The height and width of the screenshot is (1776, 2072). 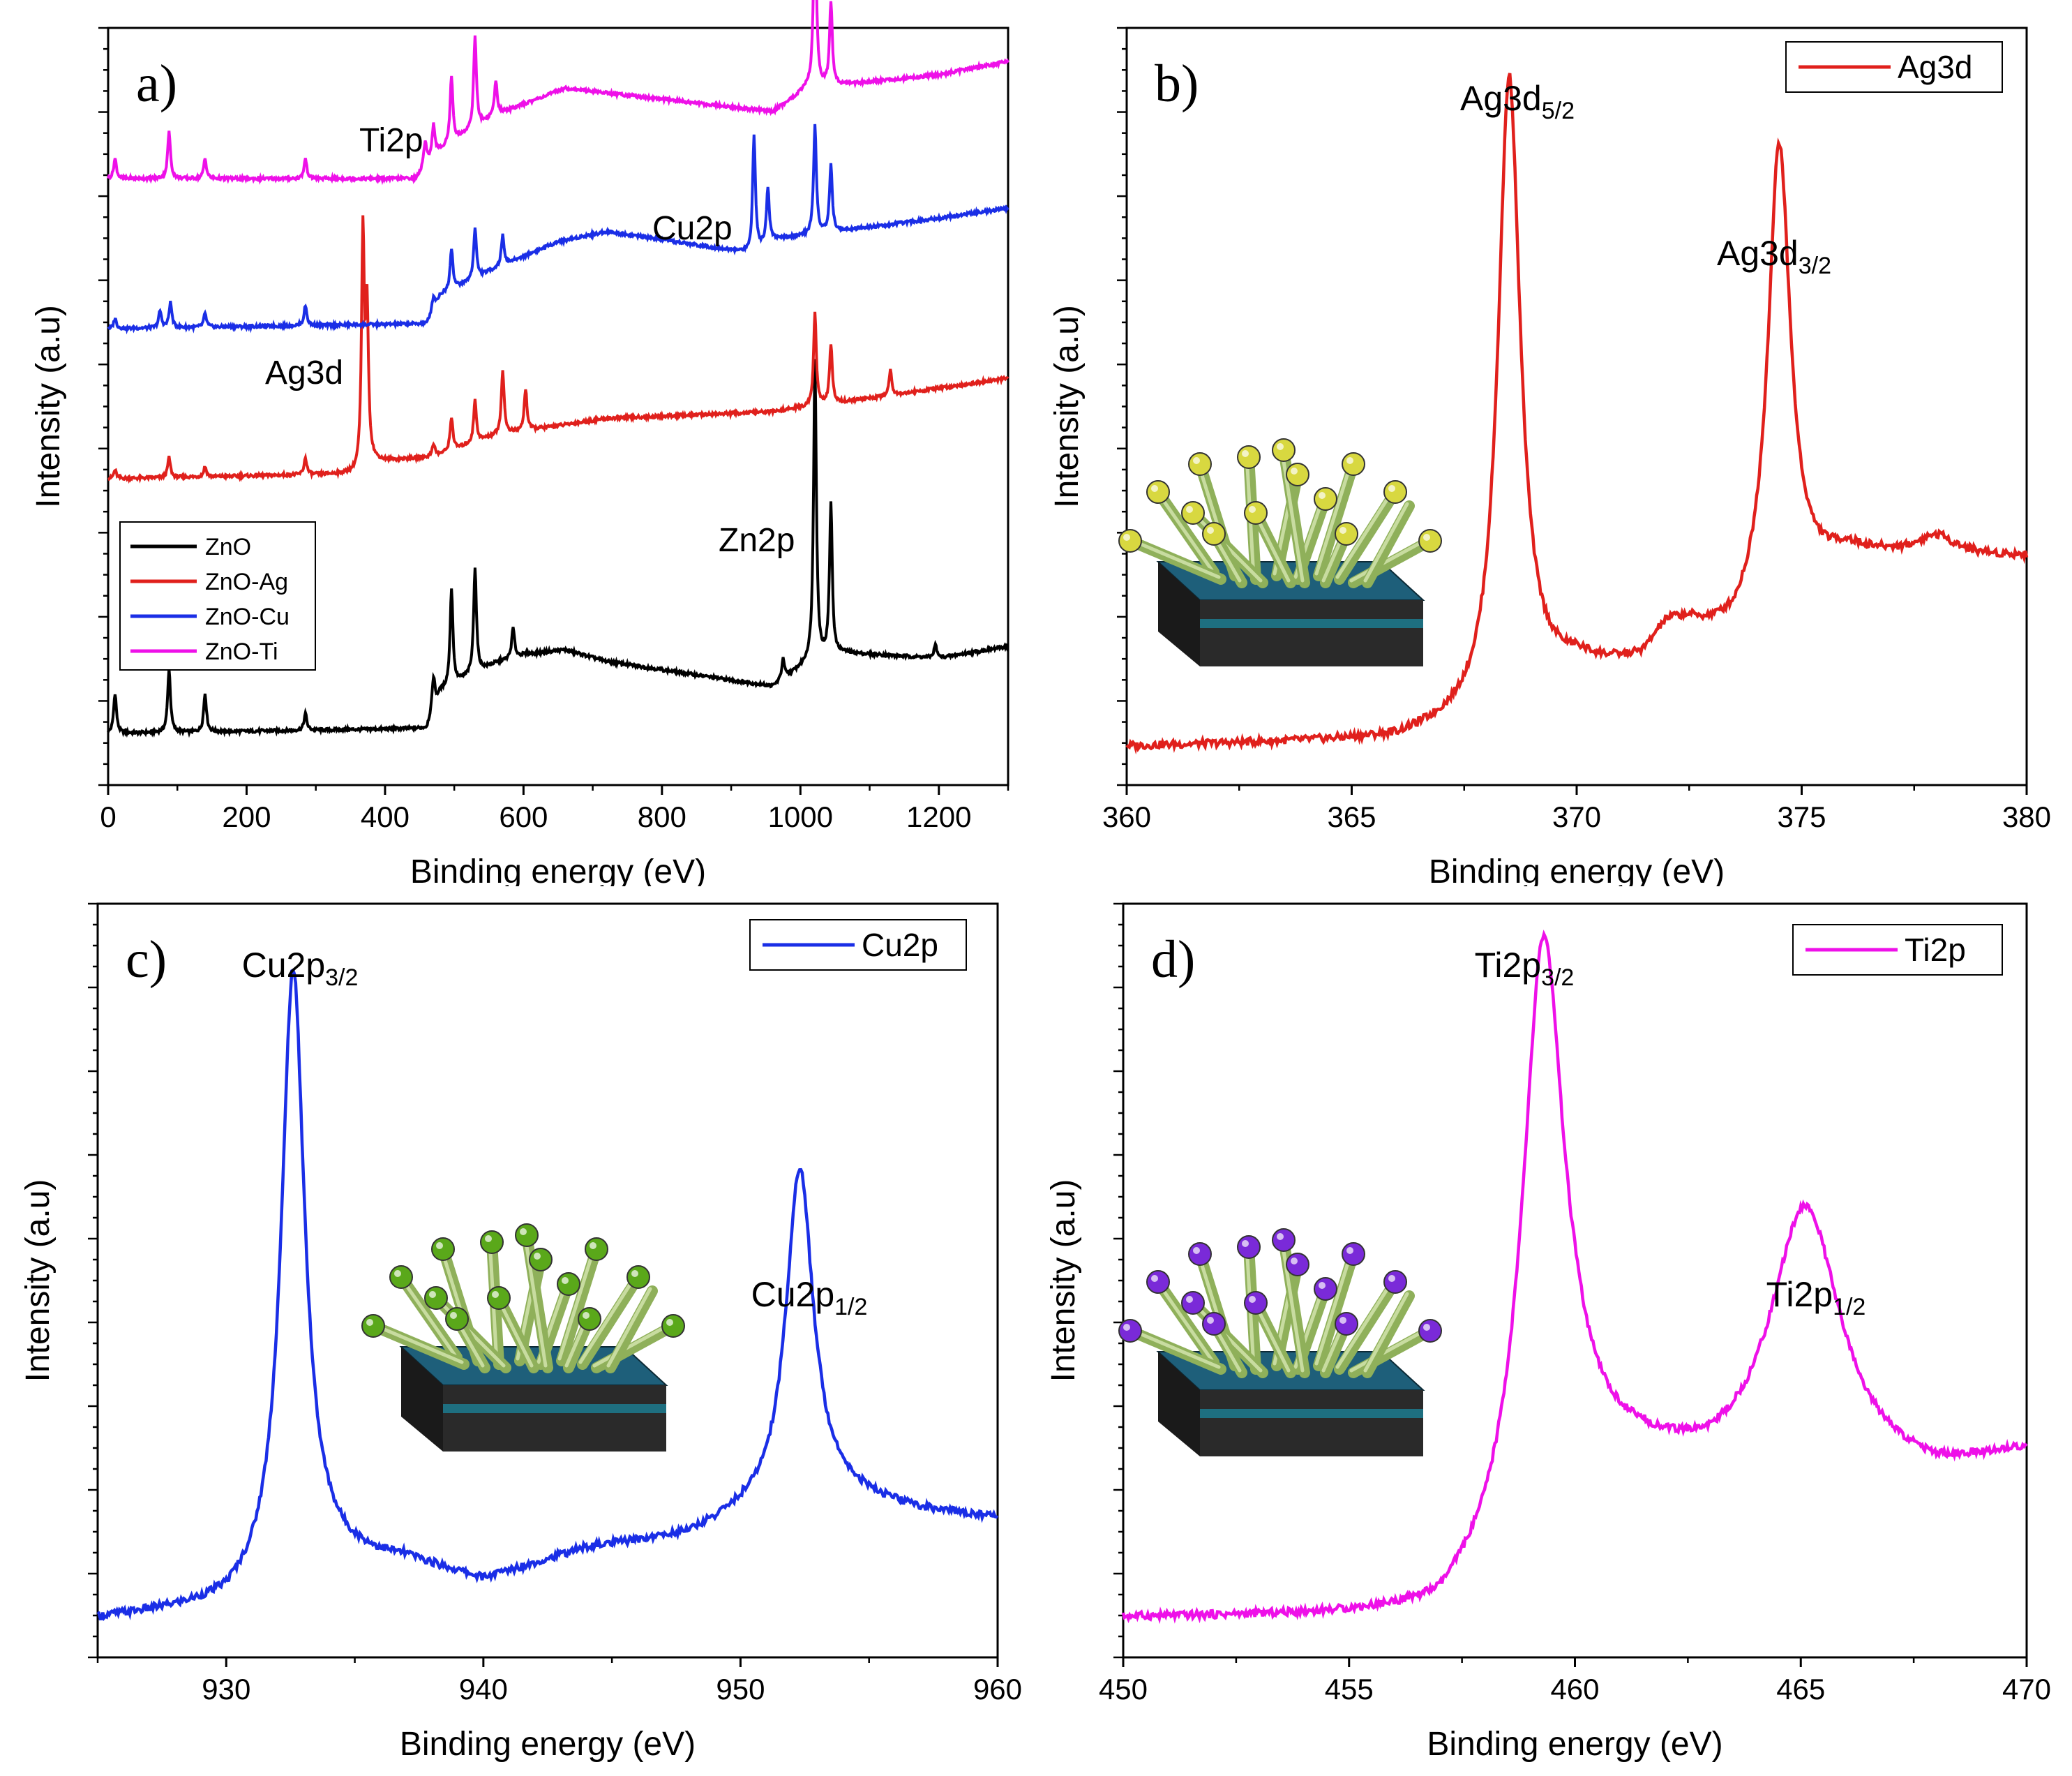 What do you see at coordinates (1576, 816) in the screenshot?
I see `x-tick-label: 370` at bounding box center [1576, 816].